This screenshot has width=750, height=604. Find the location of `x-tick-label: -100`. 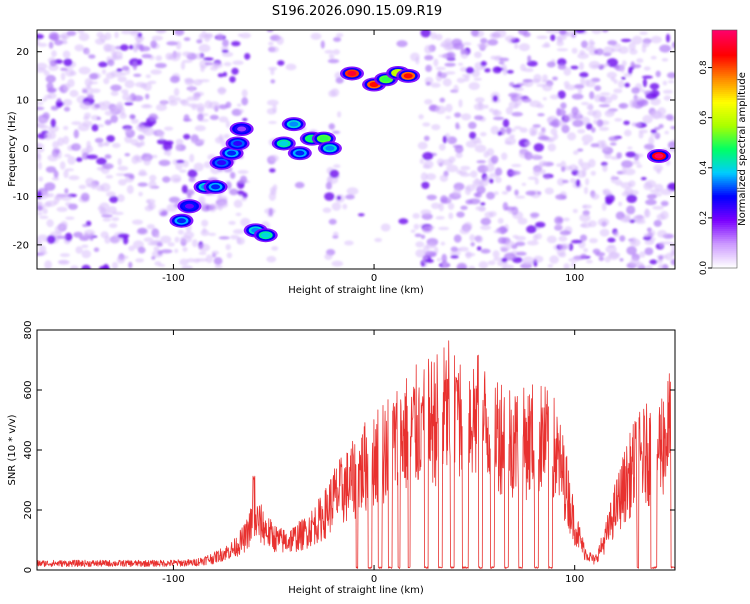

x-tick-label: -100 is located at coordinates (173, 278).